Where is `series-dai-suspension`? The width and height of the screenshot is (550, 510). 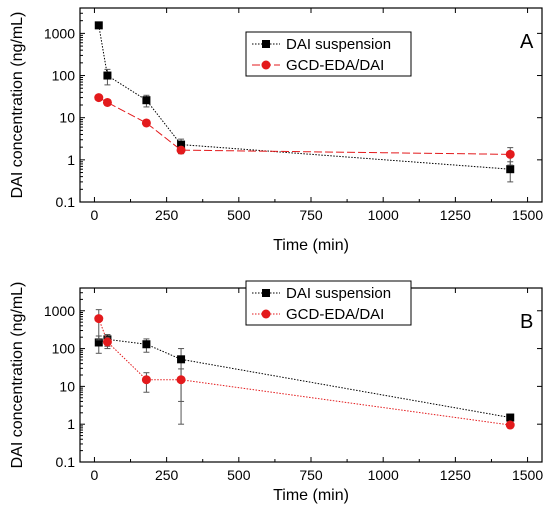 series-dai-suspension is located at coordinates (304, 378).